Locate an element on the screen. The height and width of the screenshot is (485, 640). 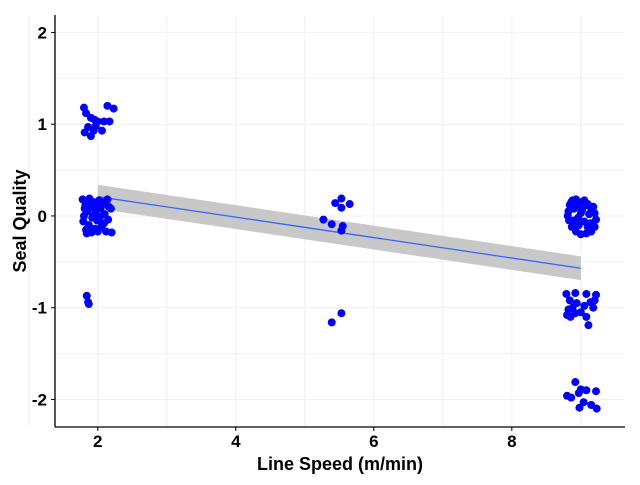
x-tick-label: 6 is located at coordinates (373, 441).